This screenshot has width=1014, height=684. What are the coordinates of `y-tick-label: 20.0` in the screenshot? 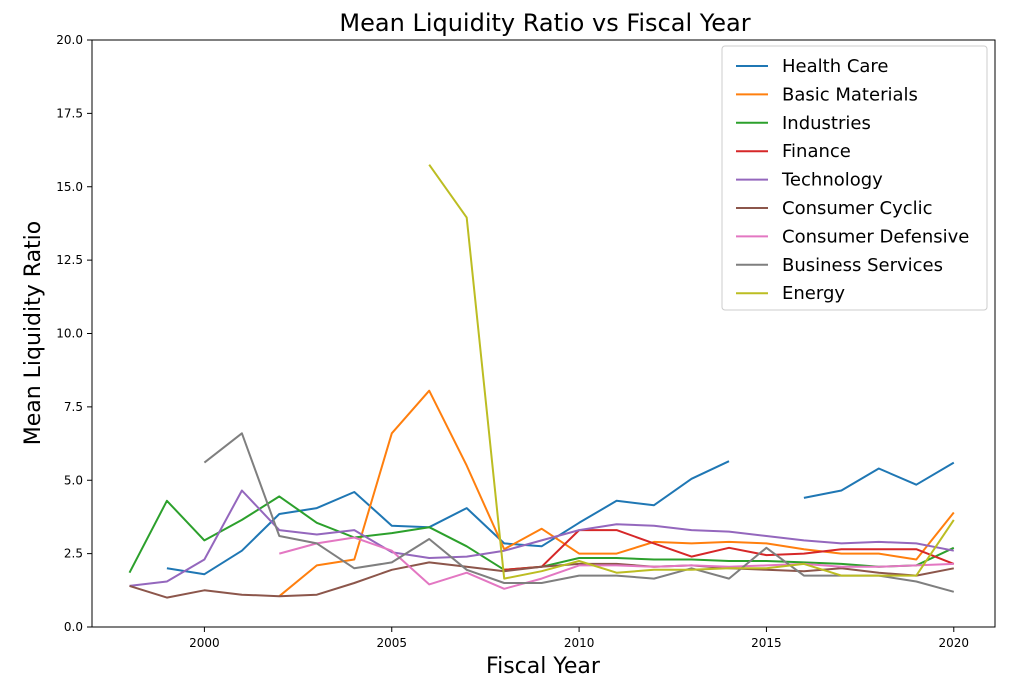 It's located at (69, 40).